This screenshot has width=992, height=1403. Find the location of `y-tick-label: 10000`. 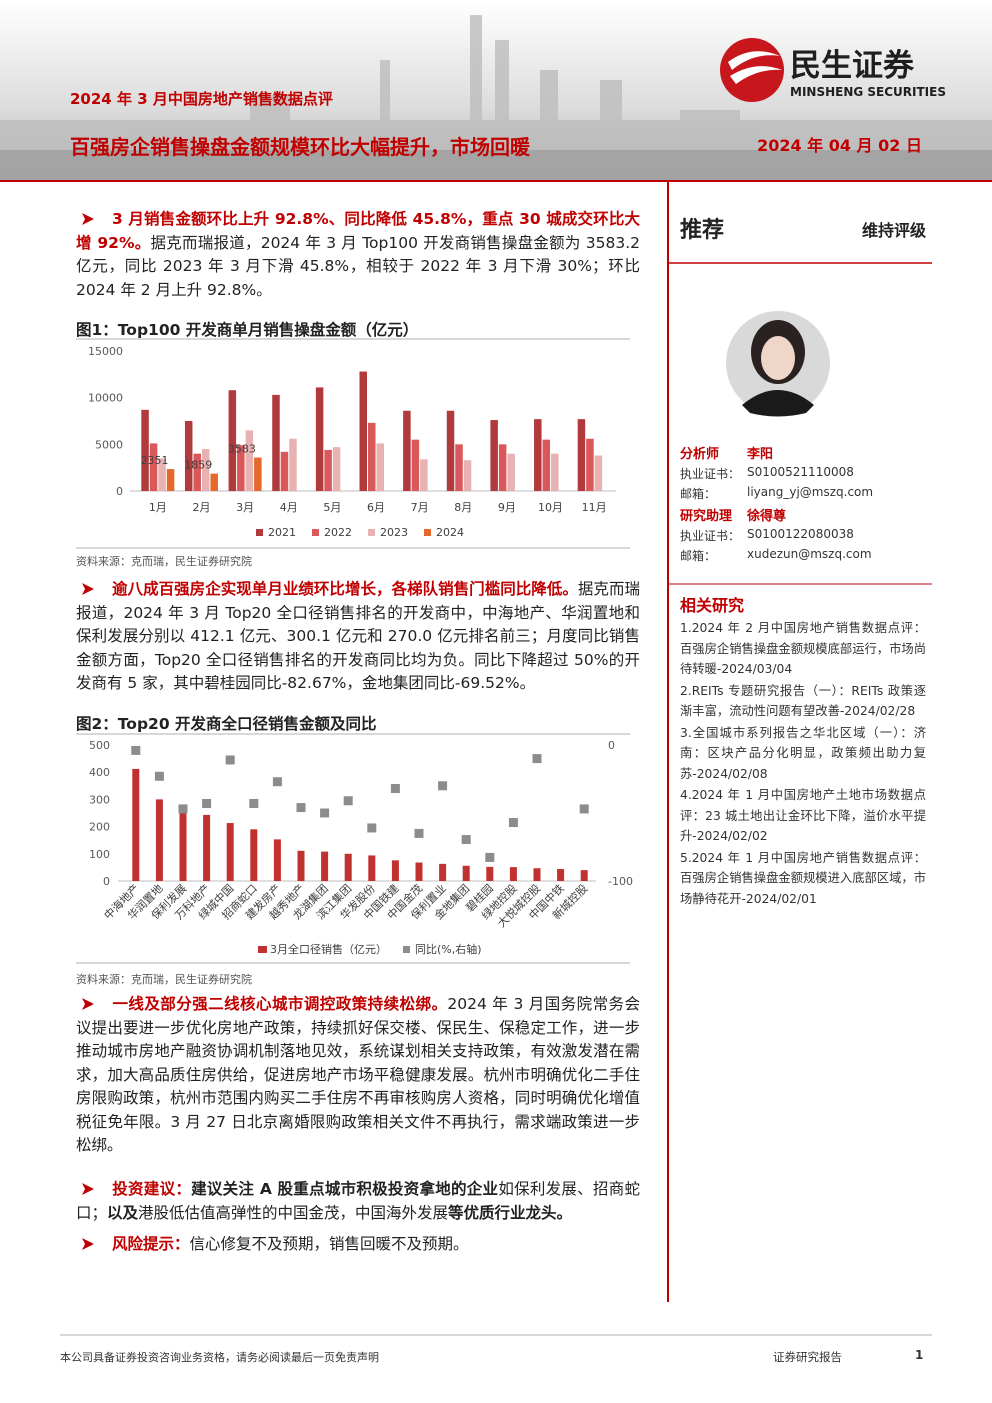

y-tick-label: 10000 is located at coordinates (105, 398).